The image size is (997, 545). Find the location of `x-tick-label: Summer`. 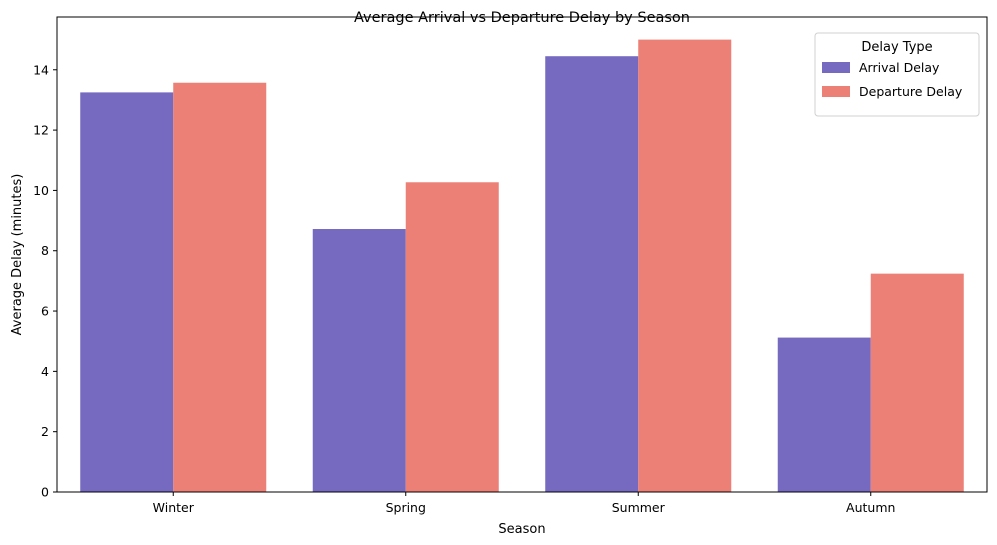

x-tick-label: Summer is located at coordinates (639, 507).